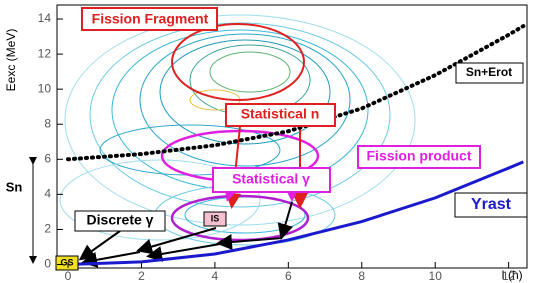  Describe the element at coordinates (491, 204) in the screenshot. I see `series-label: Yrast` at that location.